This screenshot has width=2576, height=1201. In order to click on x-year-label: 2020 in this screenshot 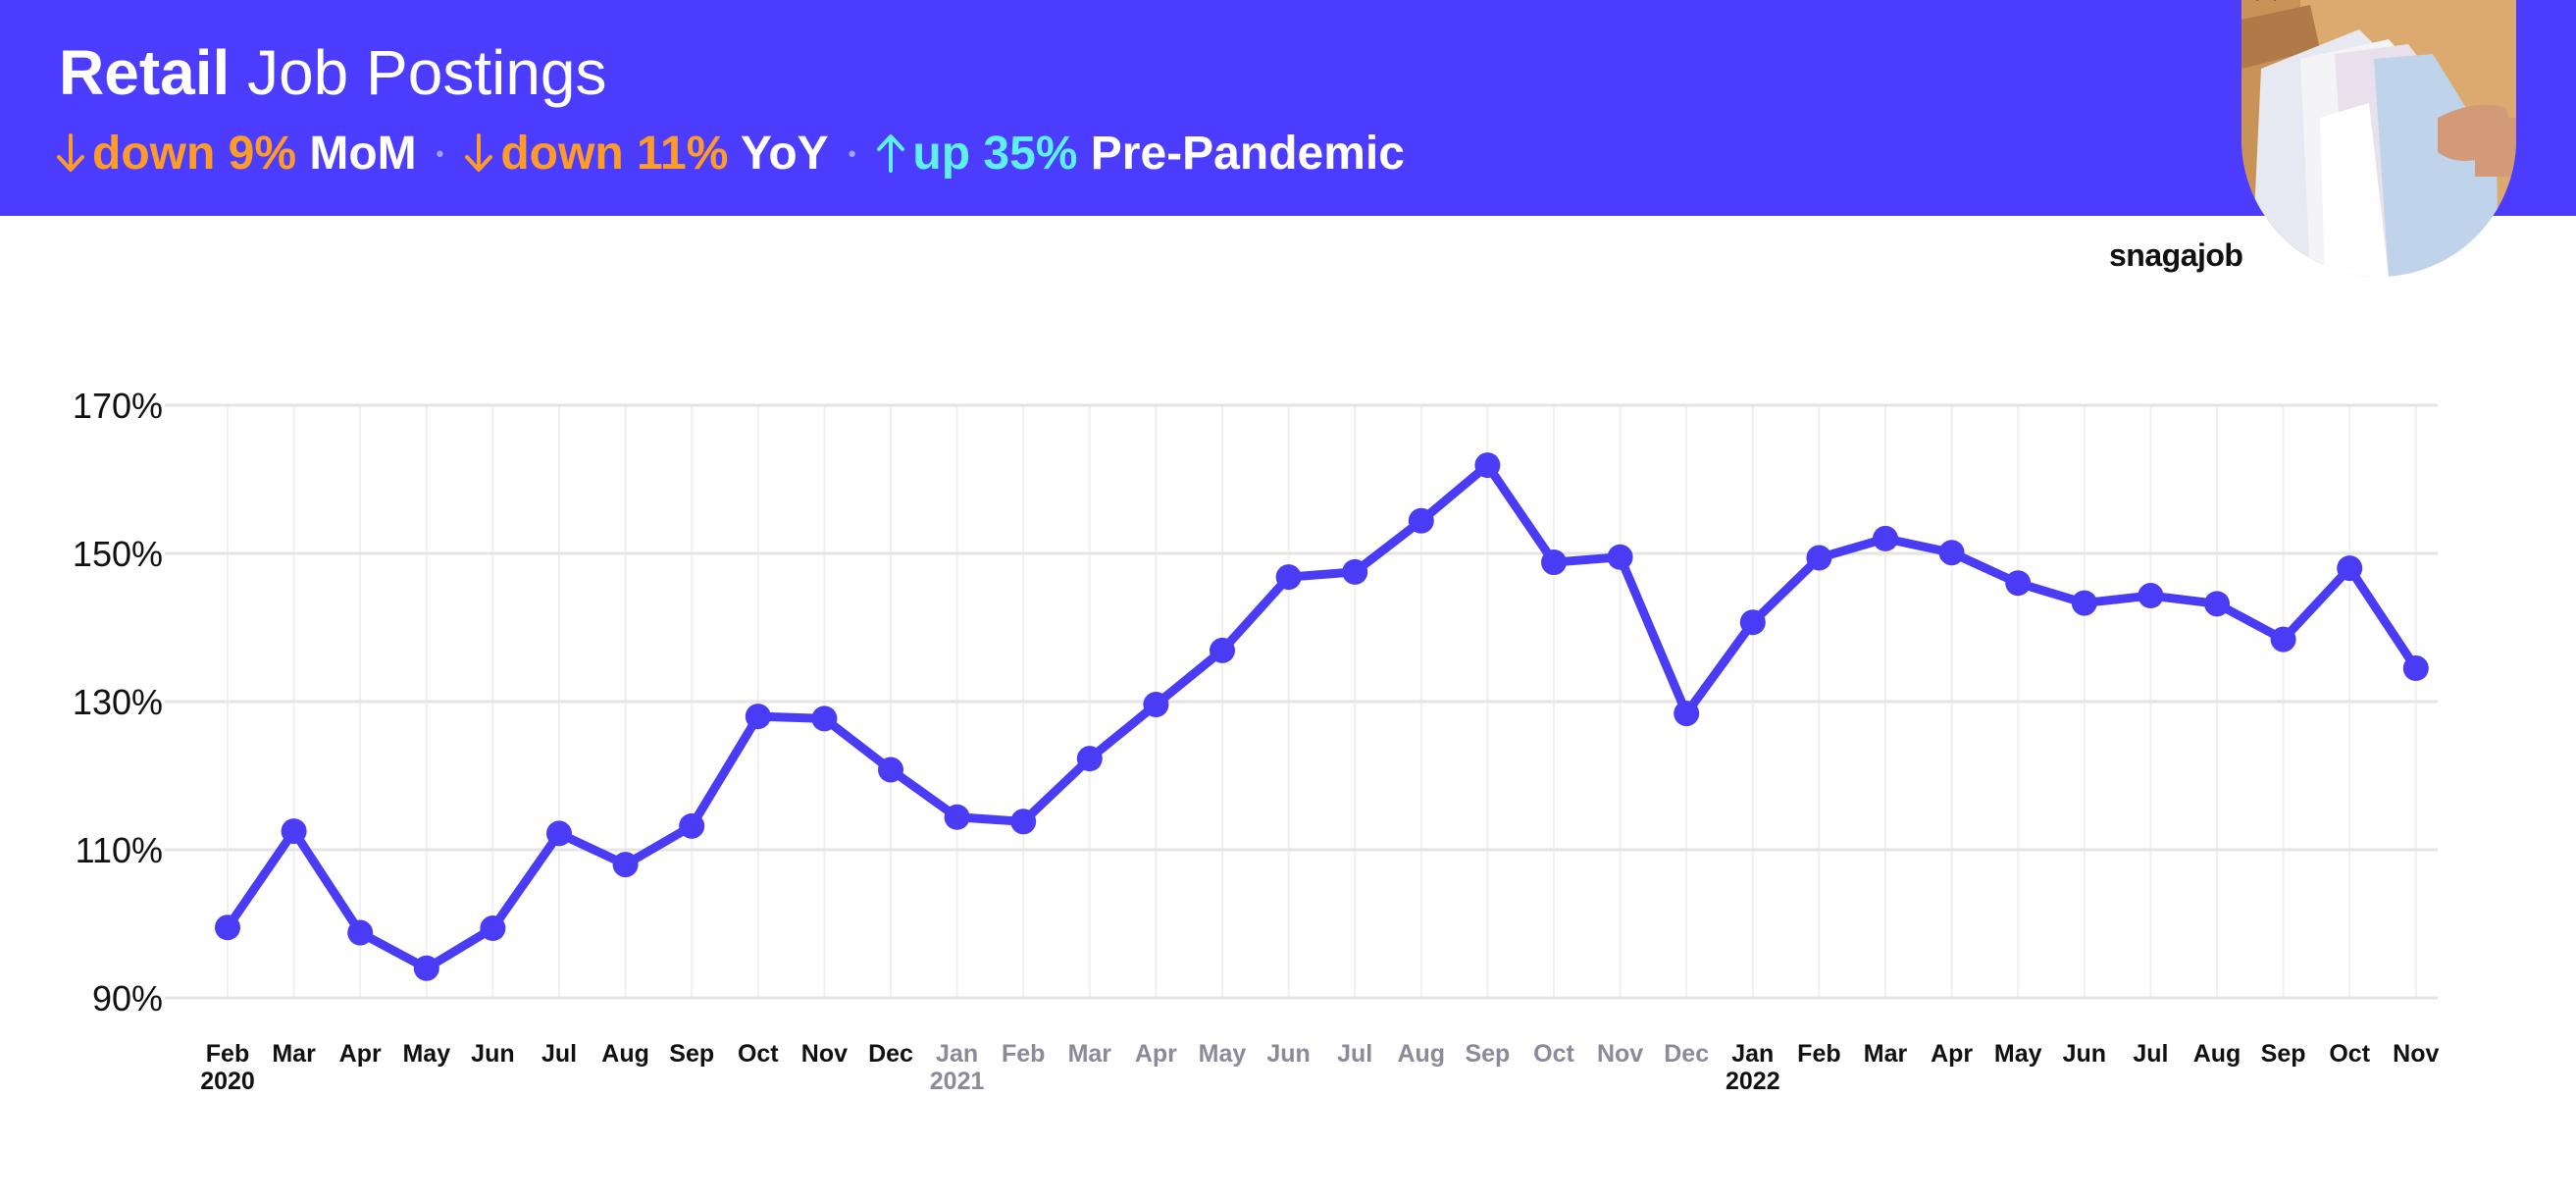, I will do `click(227, 1081)`.